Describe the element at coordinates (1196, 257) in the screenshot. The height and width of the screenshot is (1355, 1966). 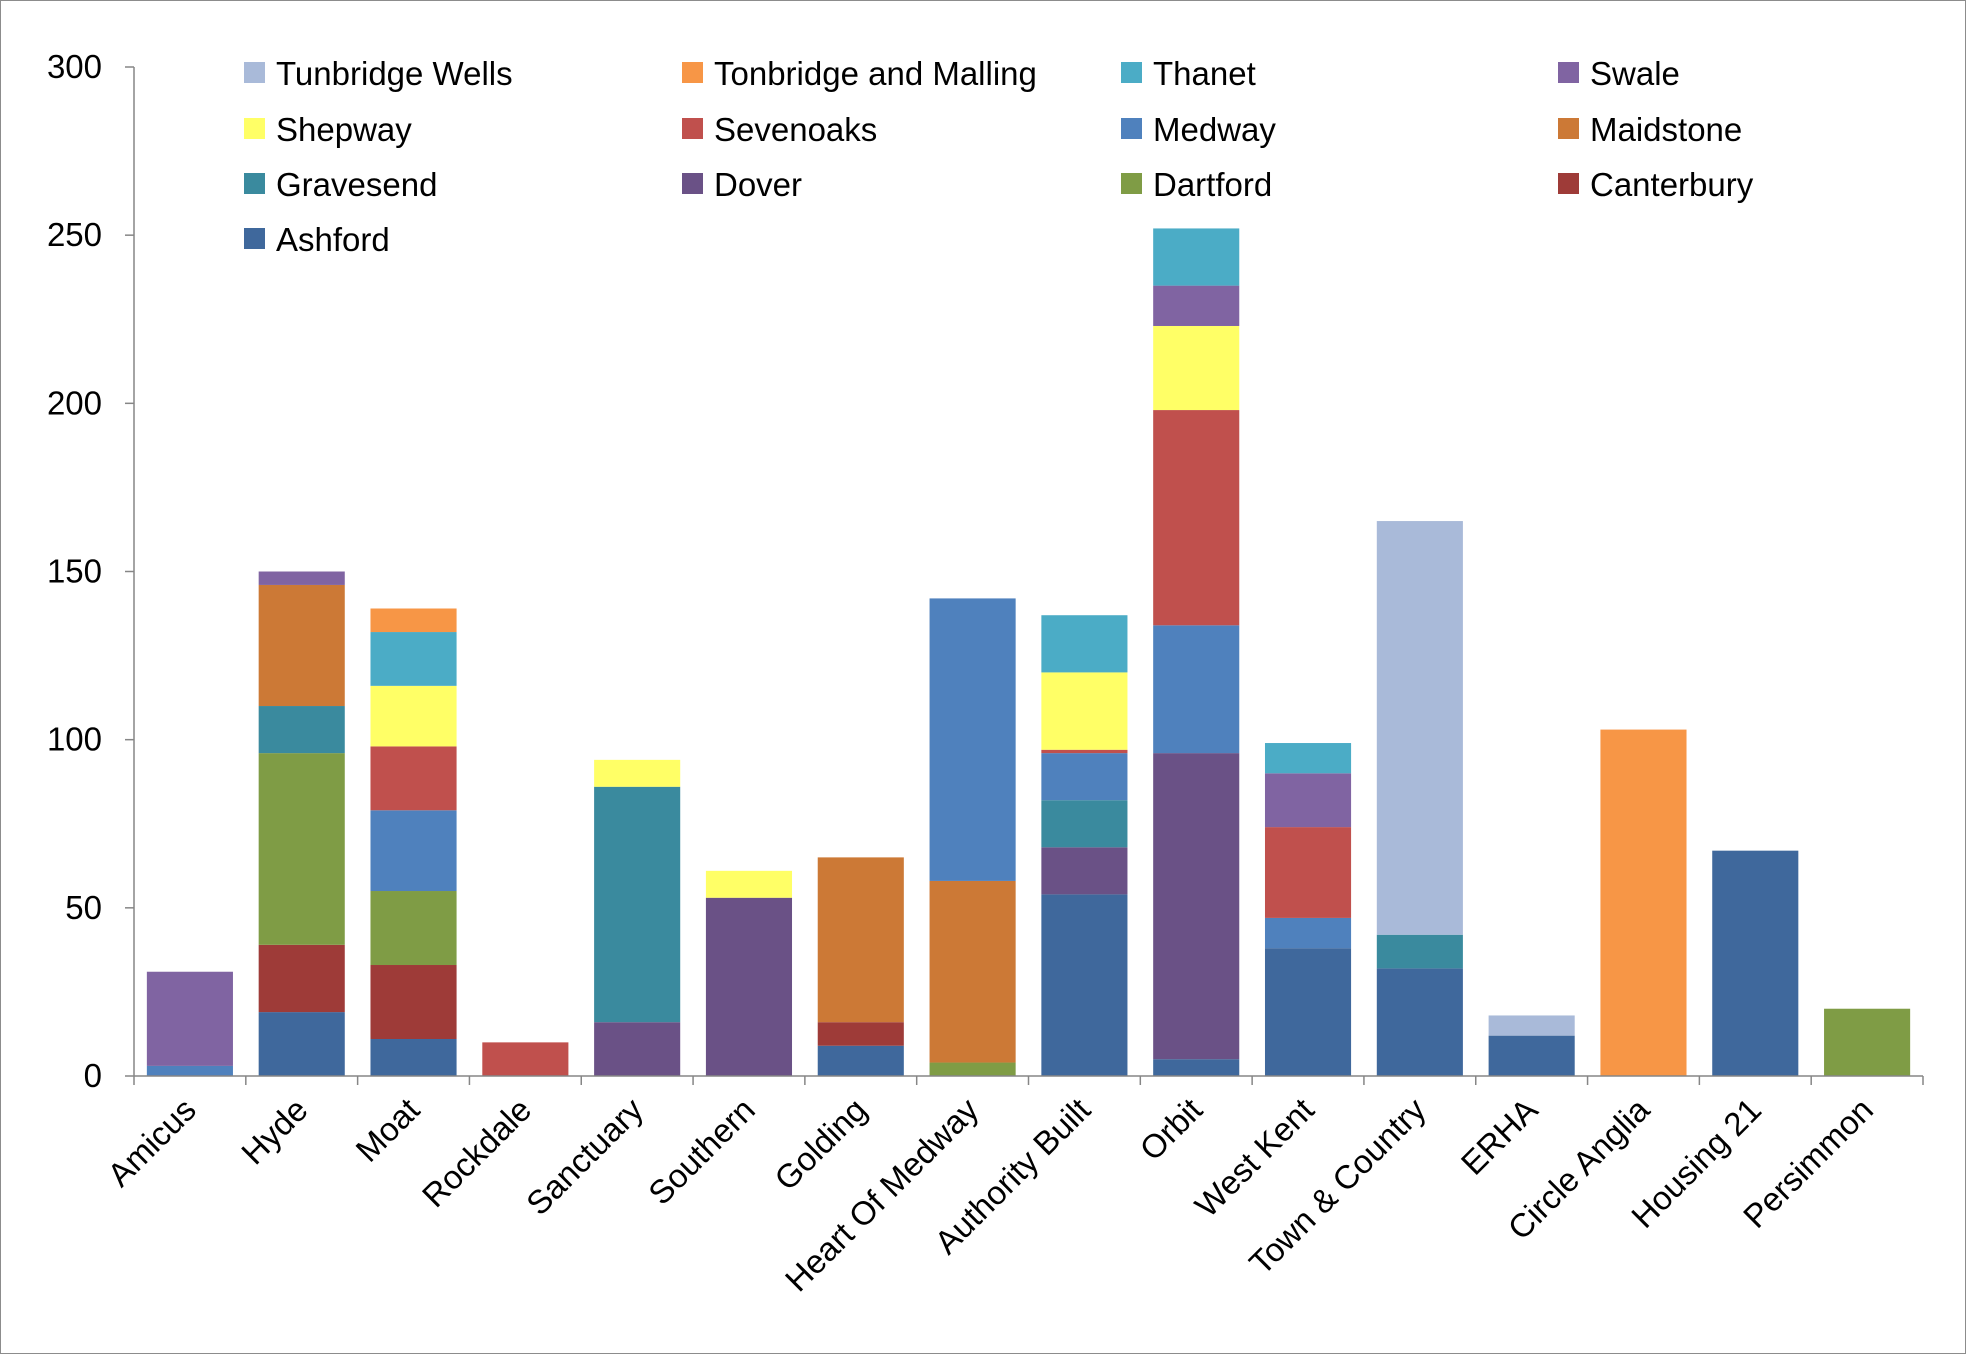
I see `bar-orbit-thanet` at that location.